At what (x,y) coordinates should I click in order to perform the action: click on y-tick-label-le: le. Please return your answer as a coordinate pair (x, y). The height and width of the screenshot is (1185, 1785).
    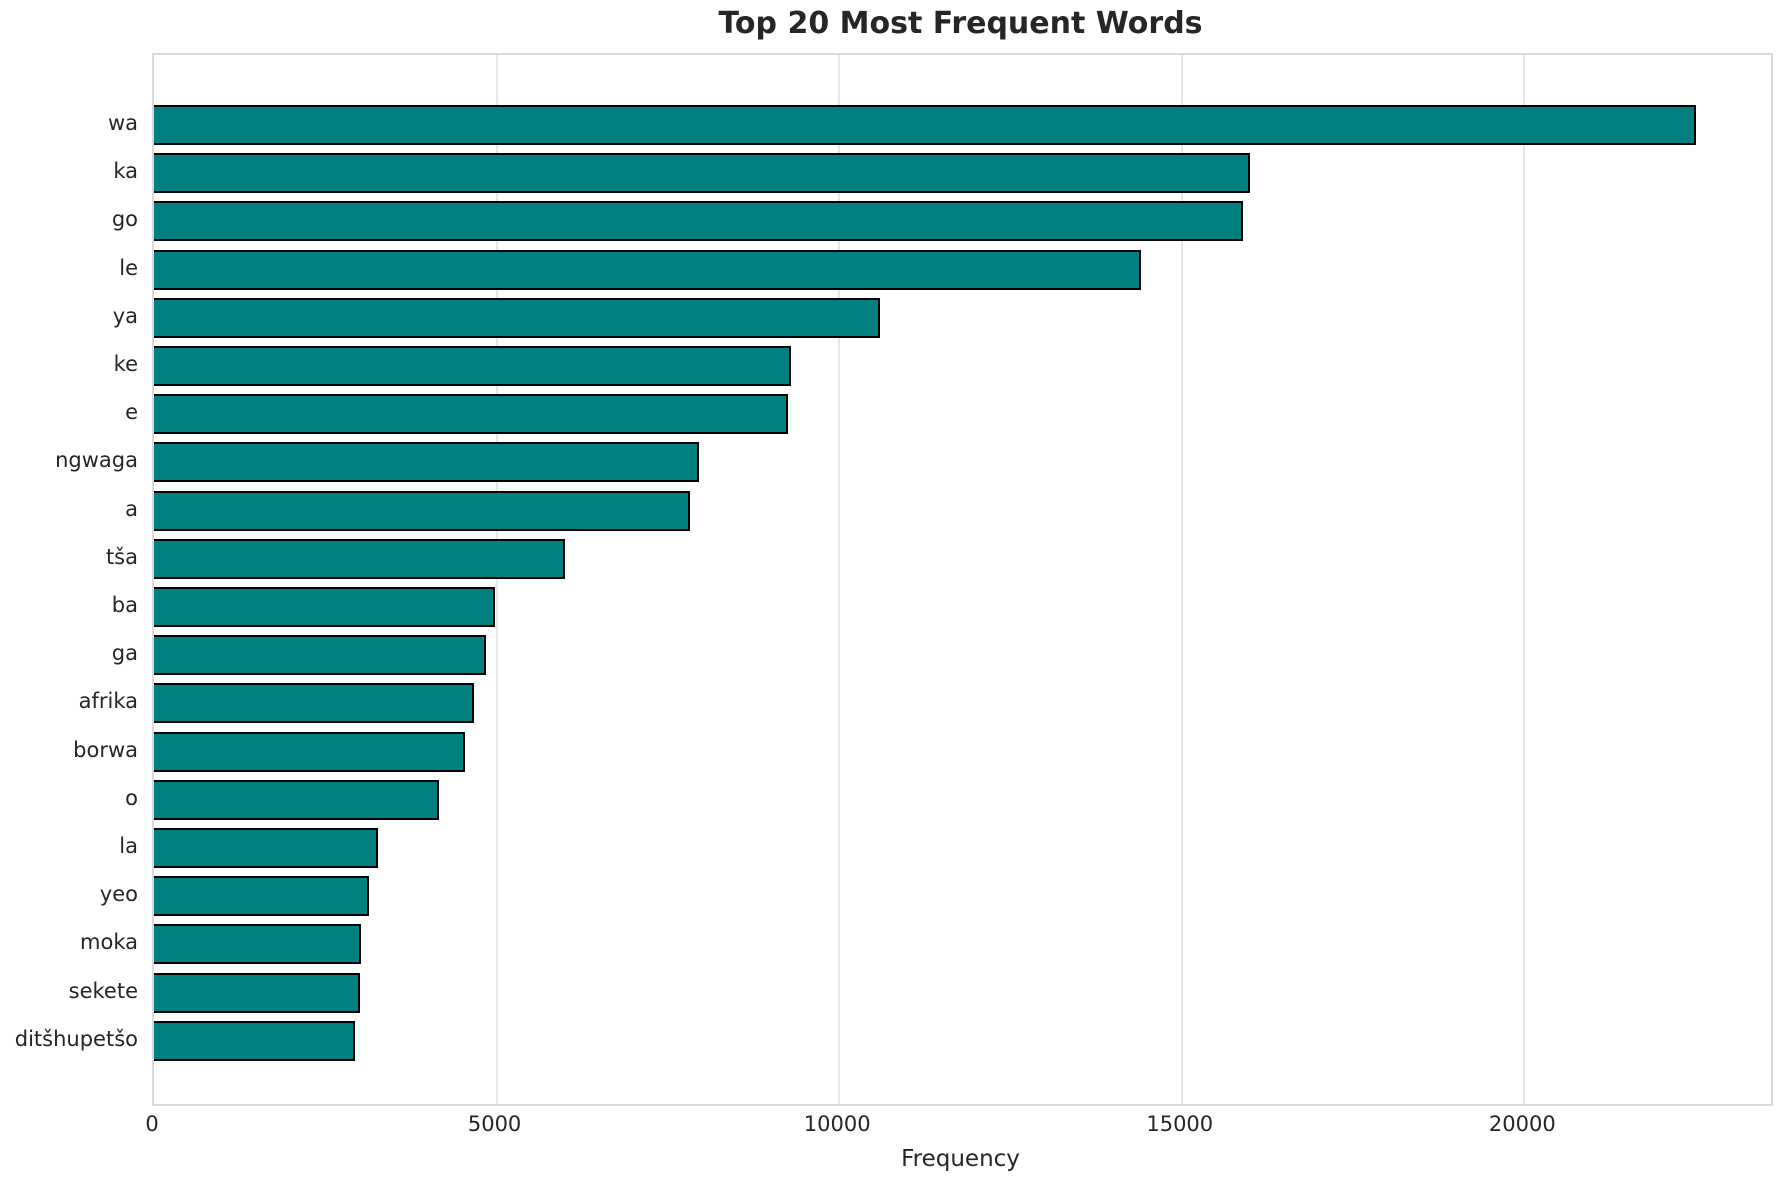
    Looking at the image, I should click on (128, 267).